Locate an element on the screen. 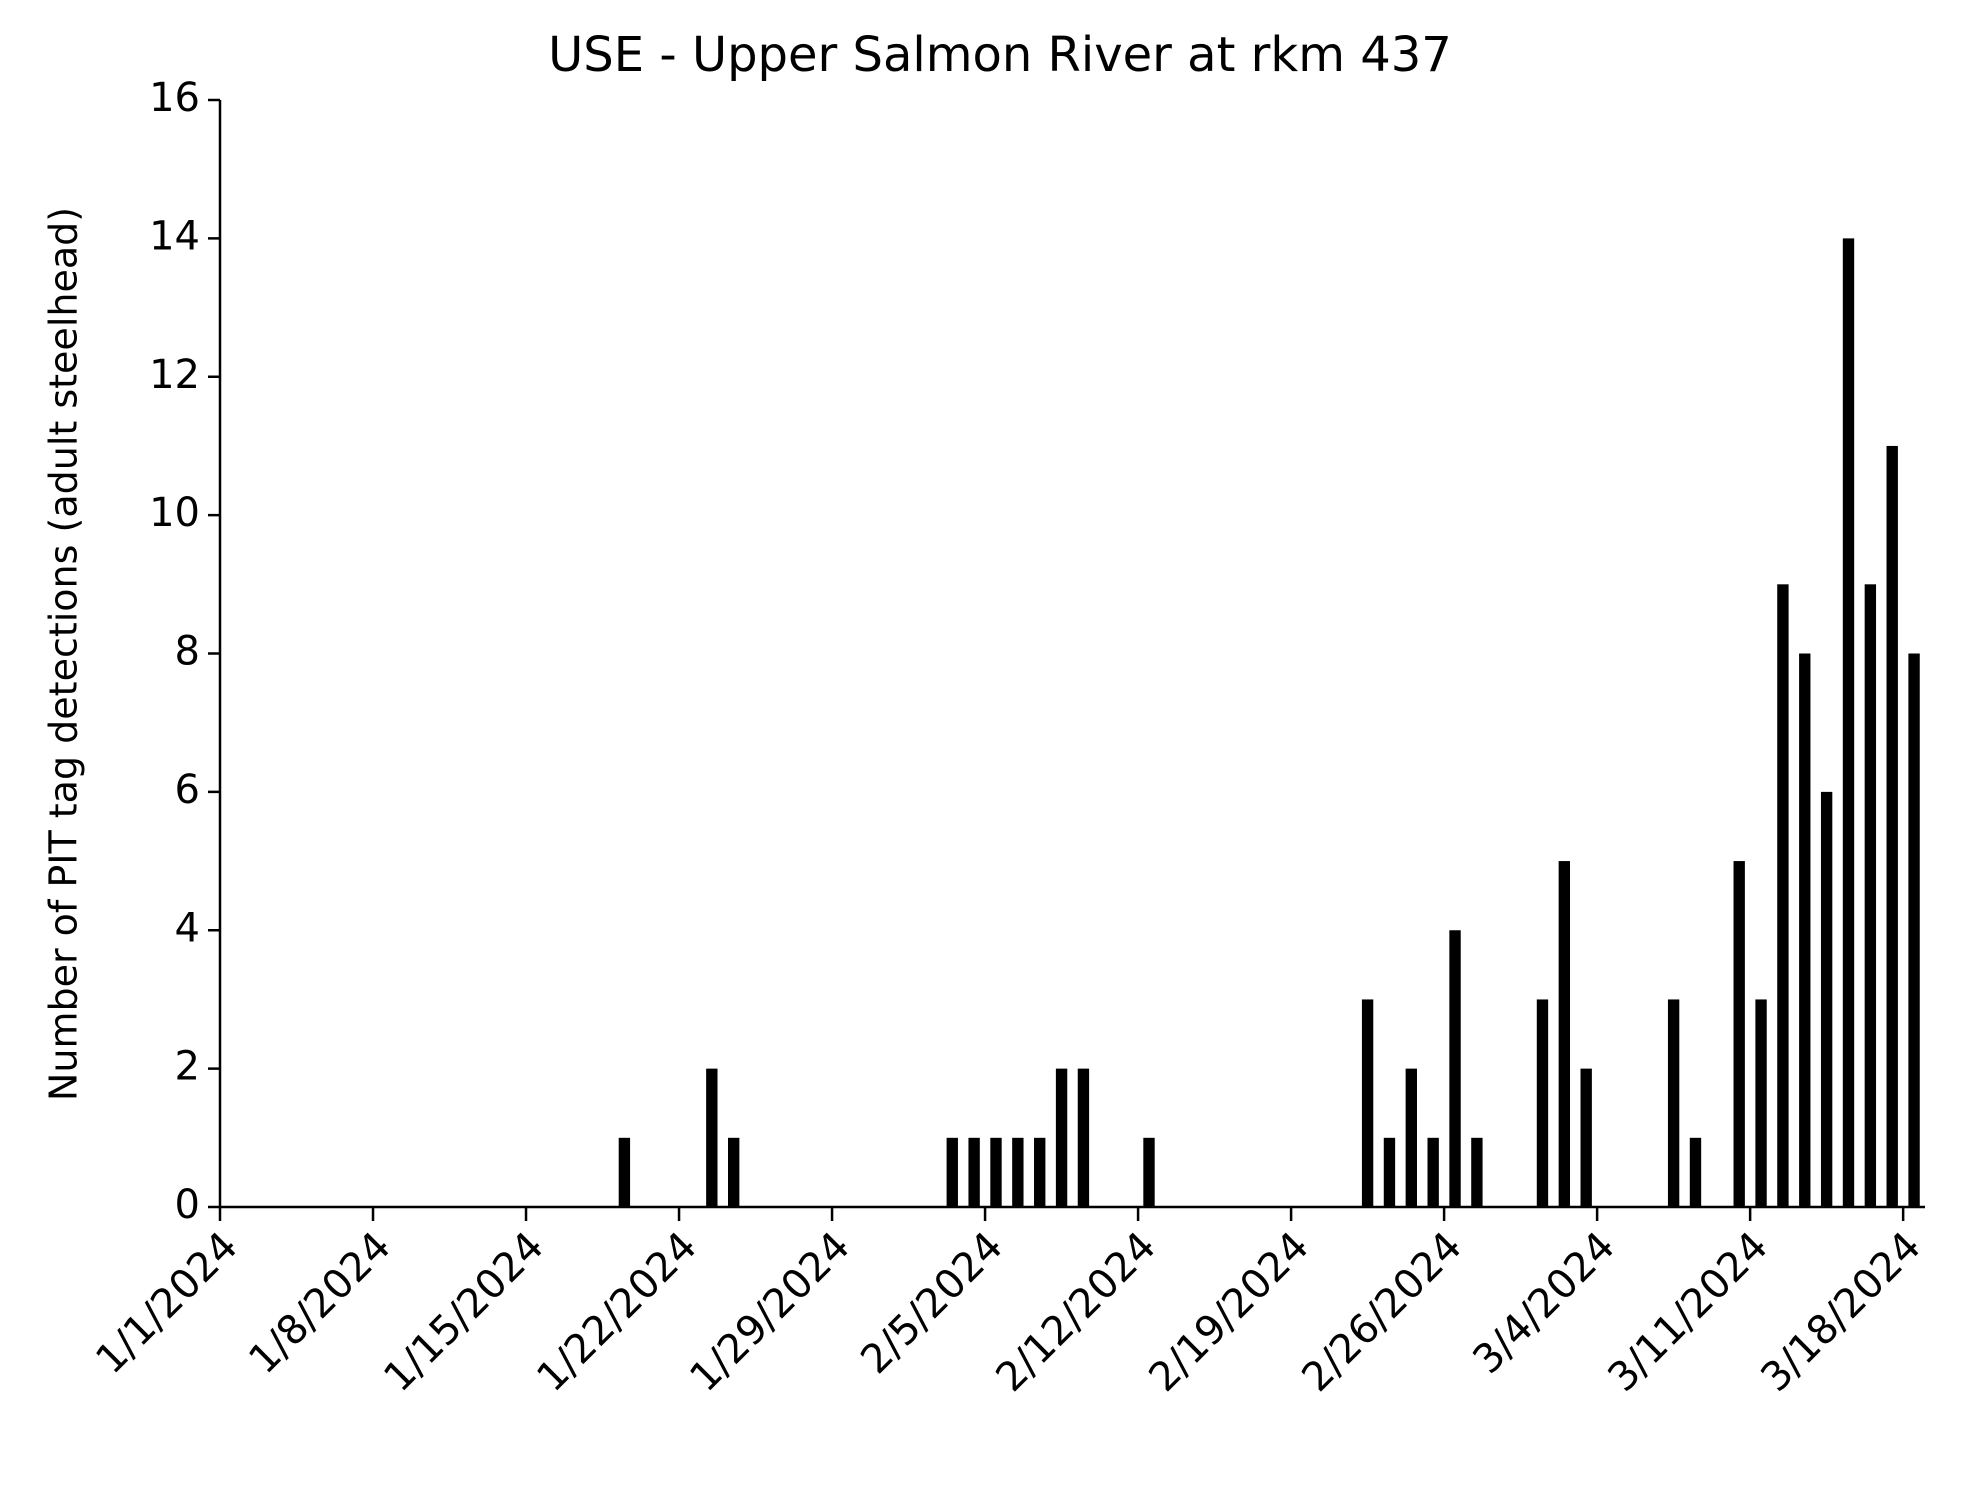 Image resolution: width=1980 pixels, height=1485 pixels. x-tick-label: 1/15/2024 is located at coordinates (464, 1312).